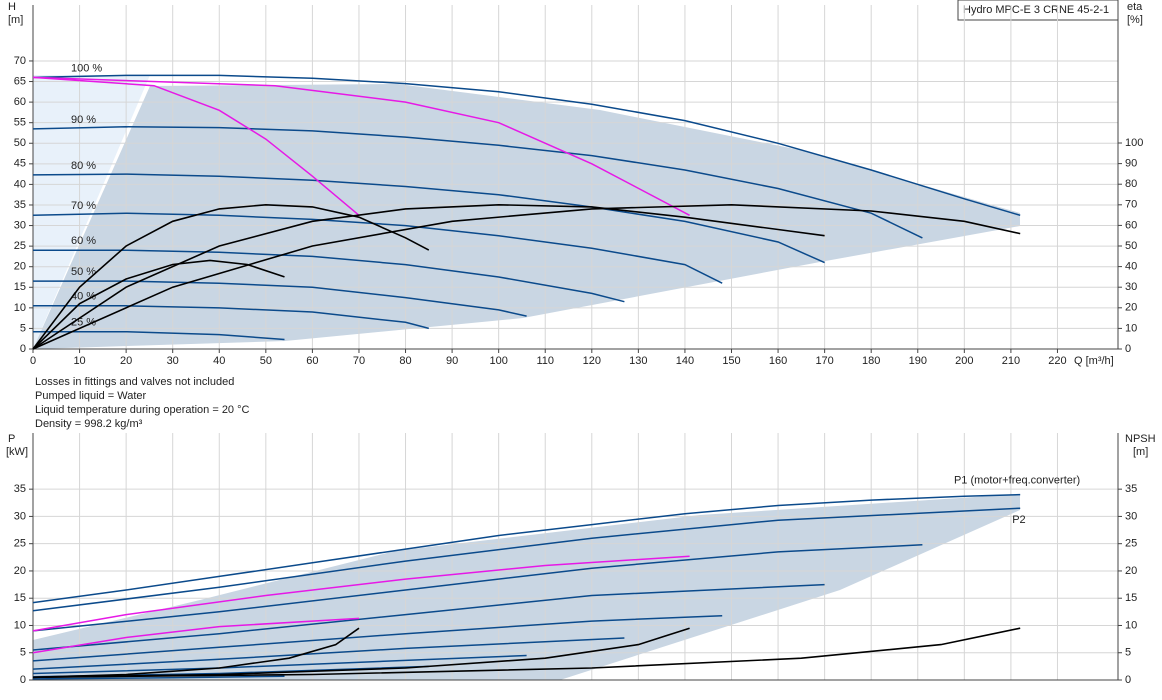  Describe the element at coordinates (83, 272) in the screenshot. I see `speed-label: 50 %` at that location.